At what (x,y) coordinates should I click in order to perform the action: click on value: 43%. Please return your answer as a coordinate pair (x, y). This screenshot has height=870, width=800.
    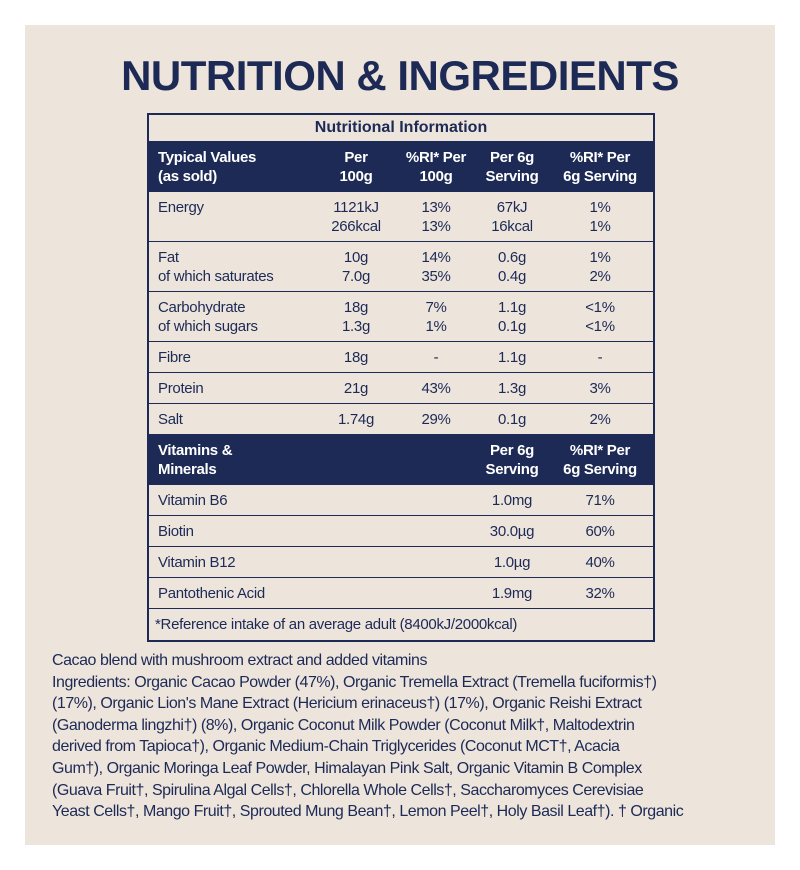
    Looking at the image, I should click on (435, 388).